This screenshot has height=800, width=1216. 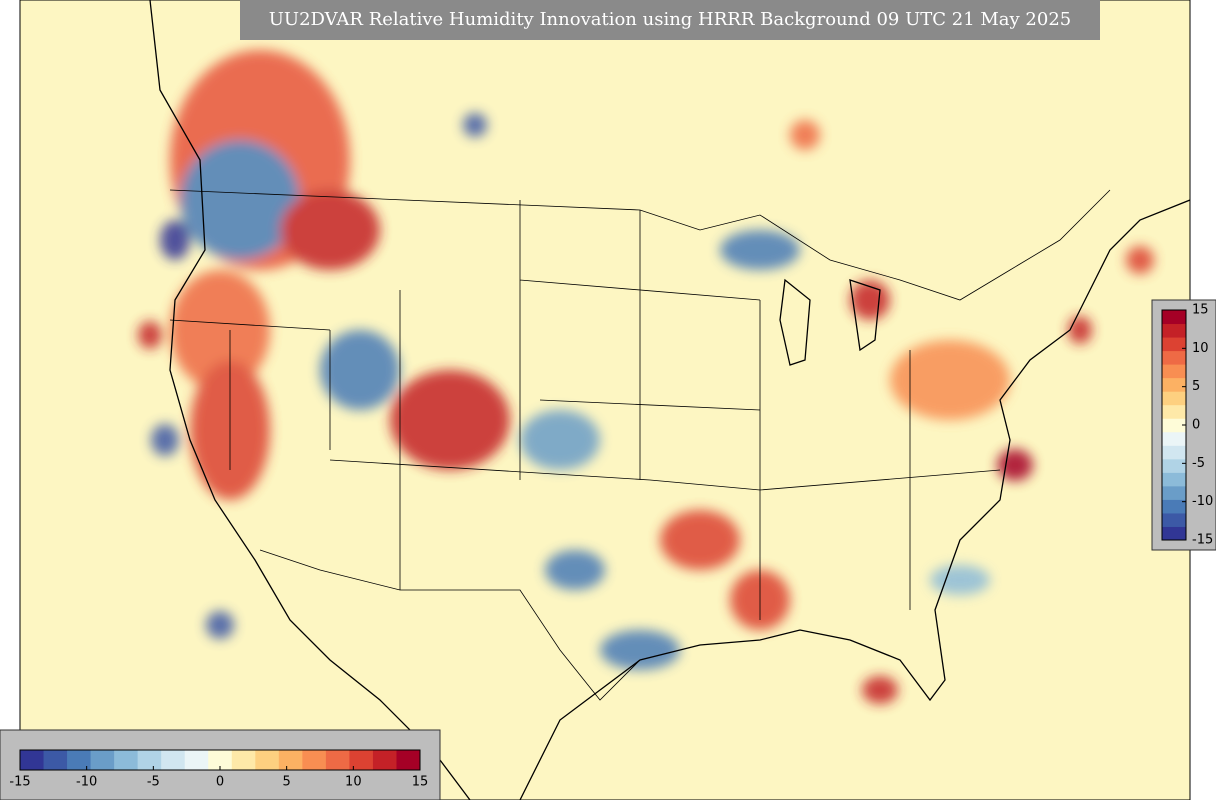 I want to click on title-box, so click(x=670, y=20).